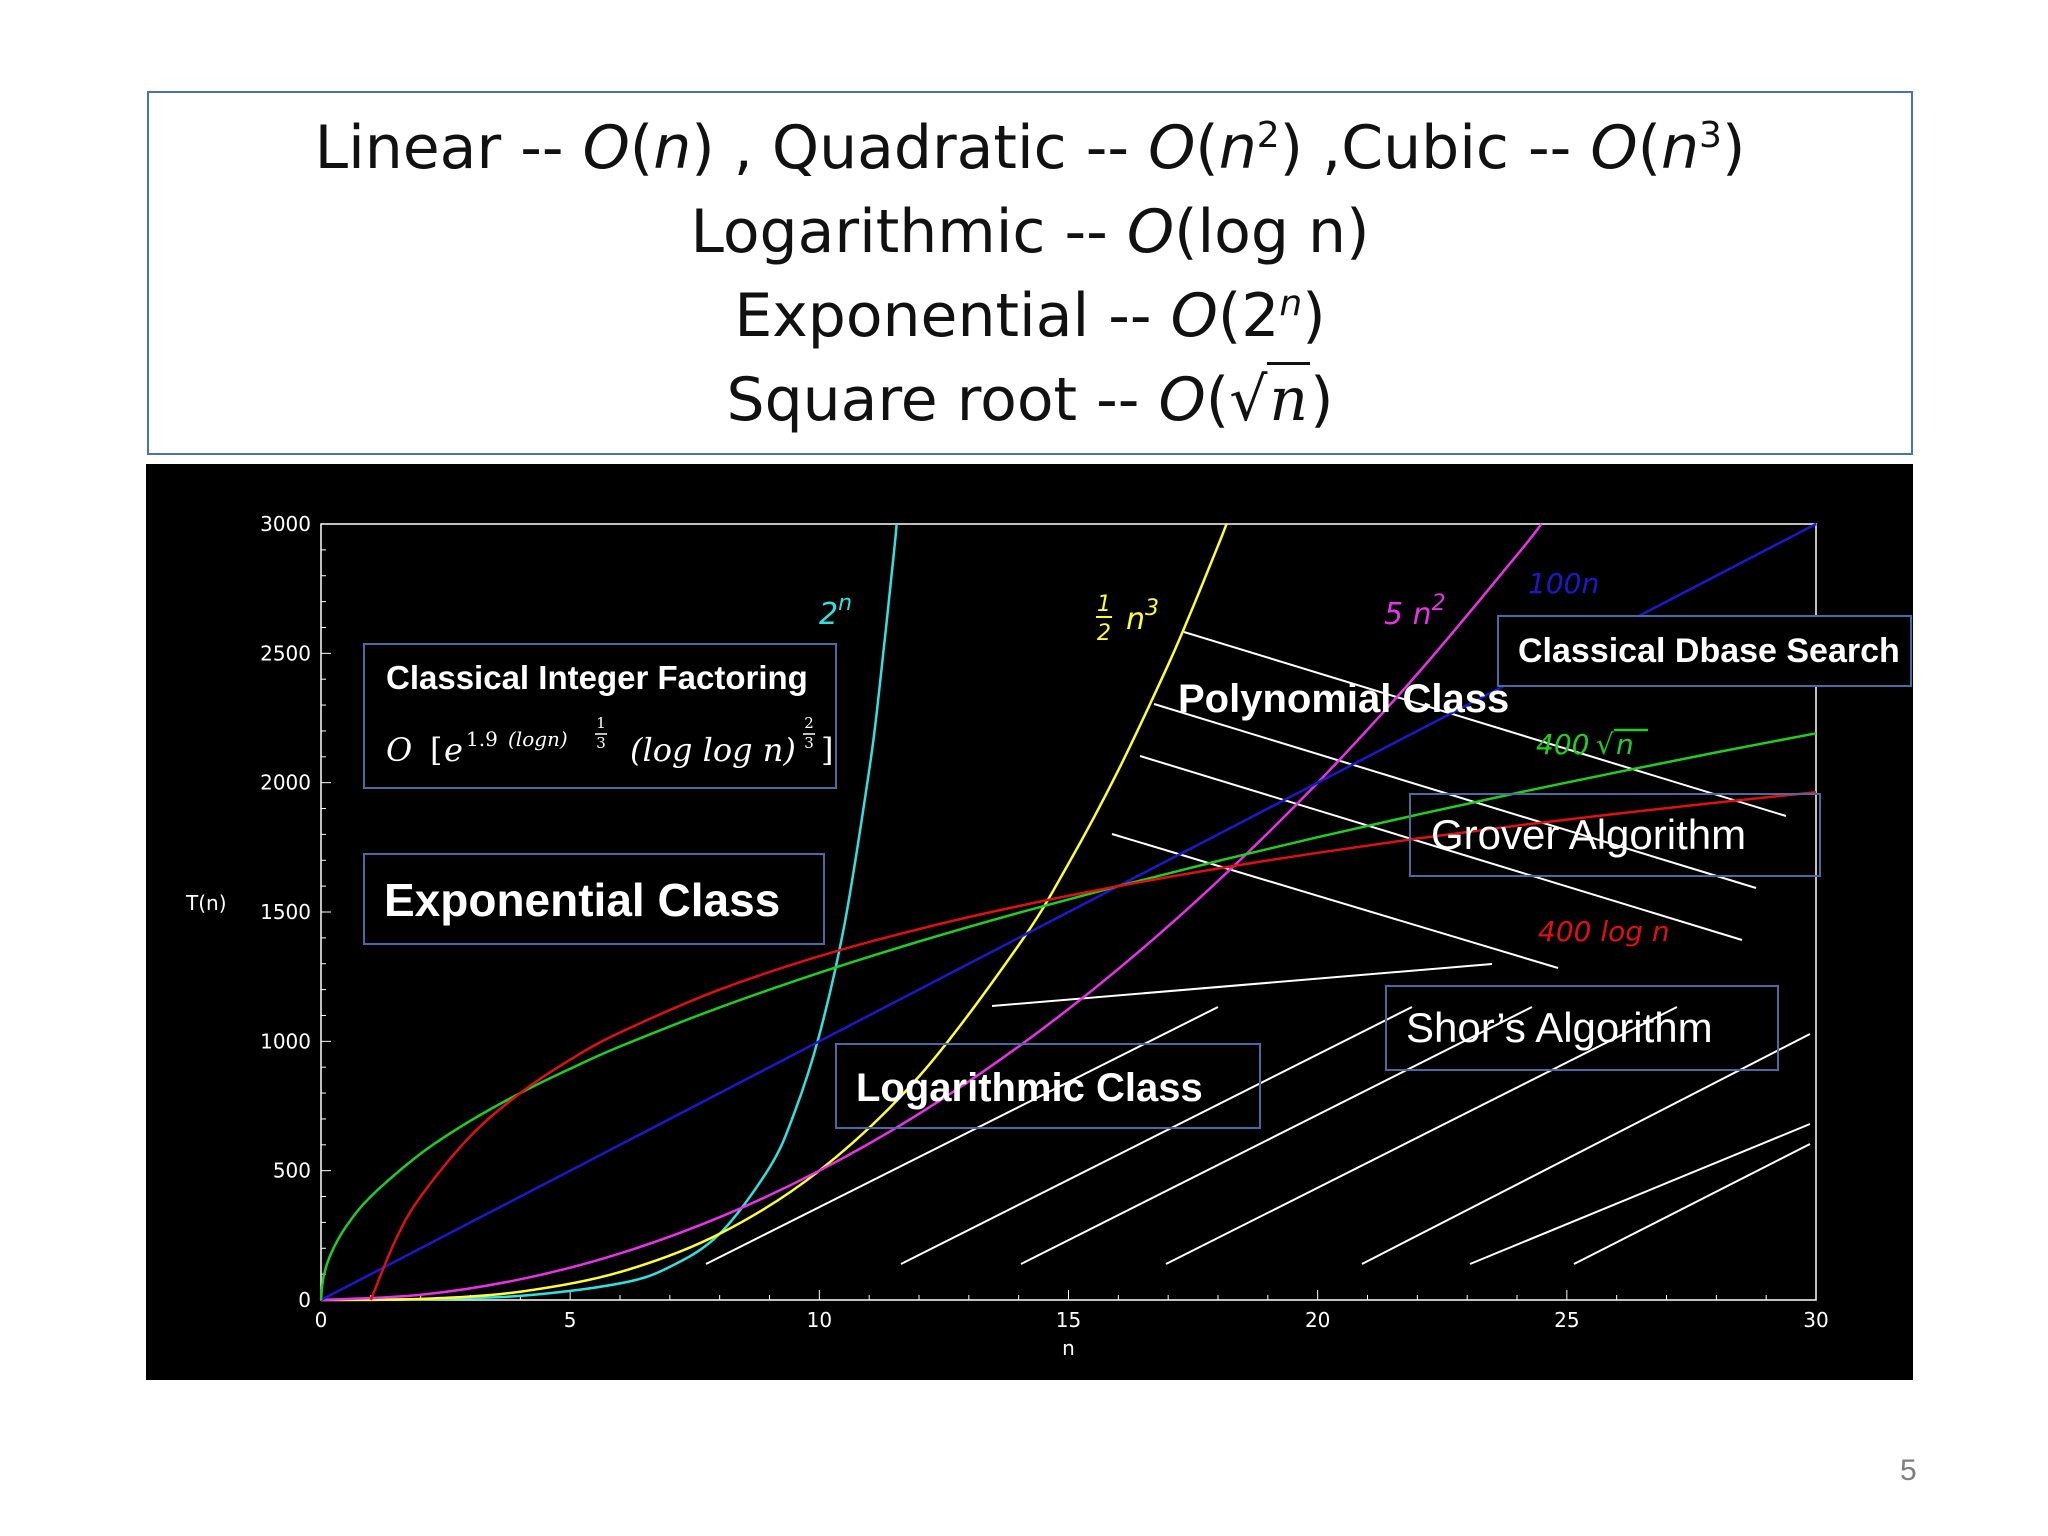  I want to click on page-number: 5, so click(1908, 1470).